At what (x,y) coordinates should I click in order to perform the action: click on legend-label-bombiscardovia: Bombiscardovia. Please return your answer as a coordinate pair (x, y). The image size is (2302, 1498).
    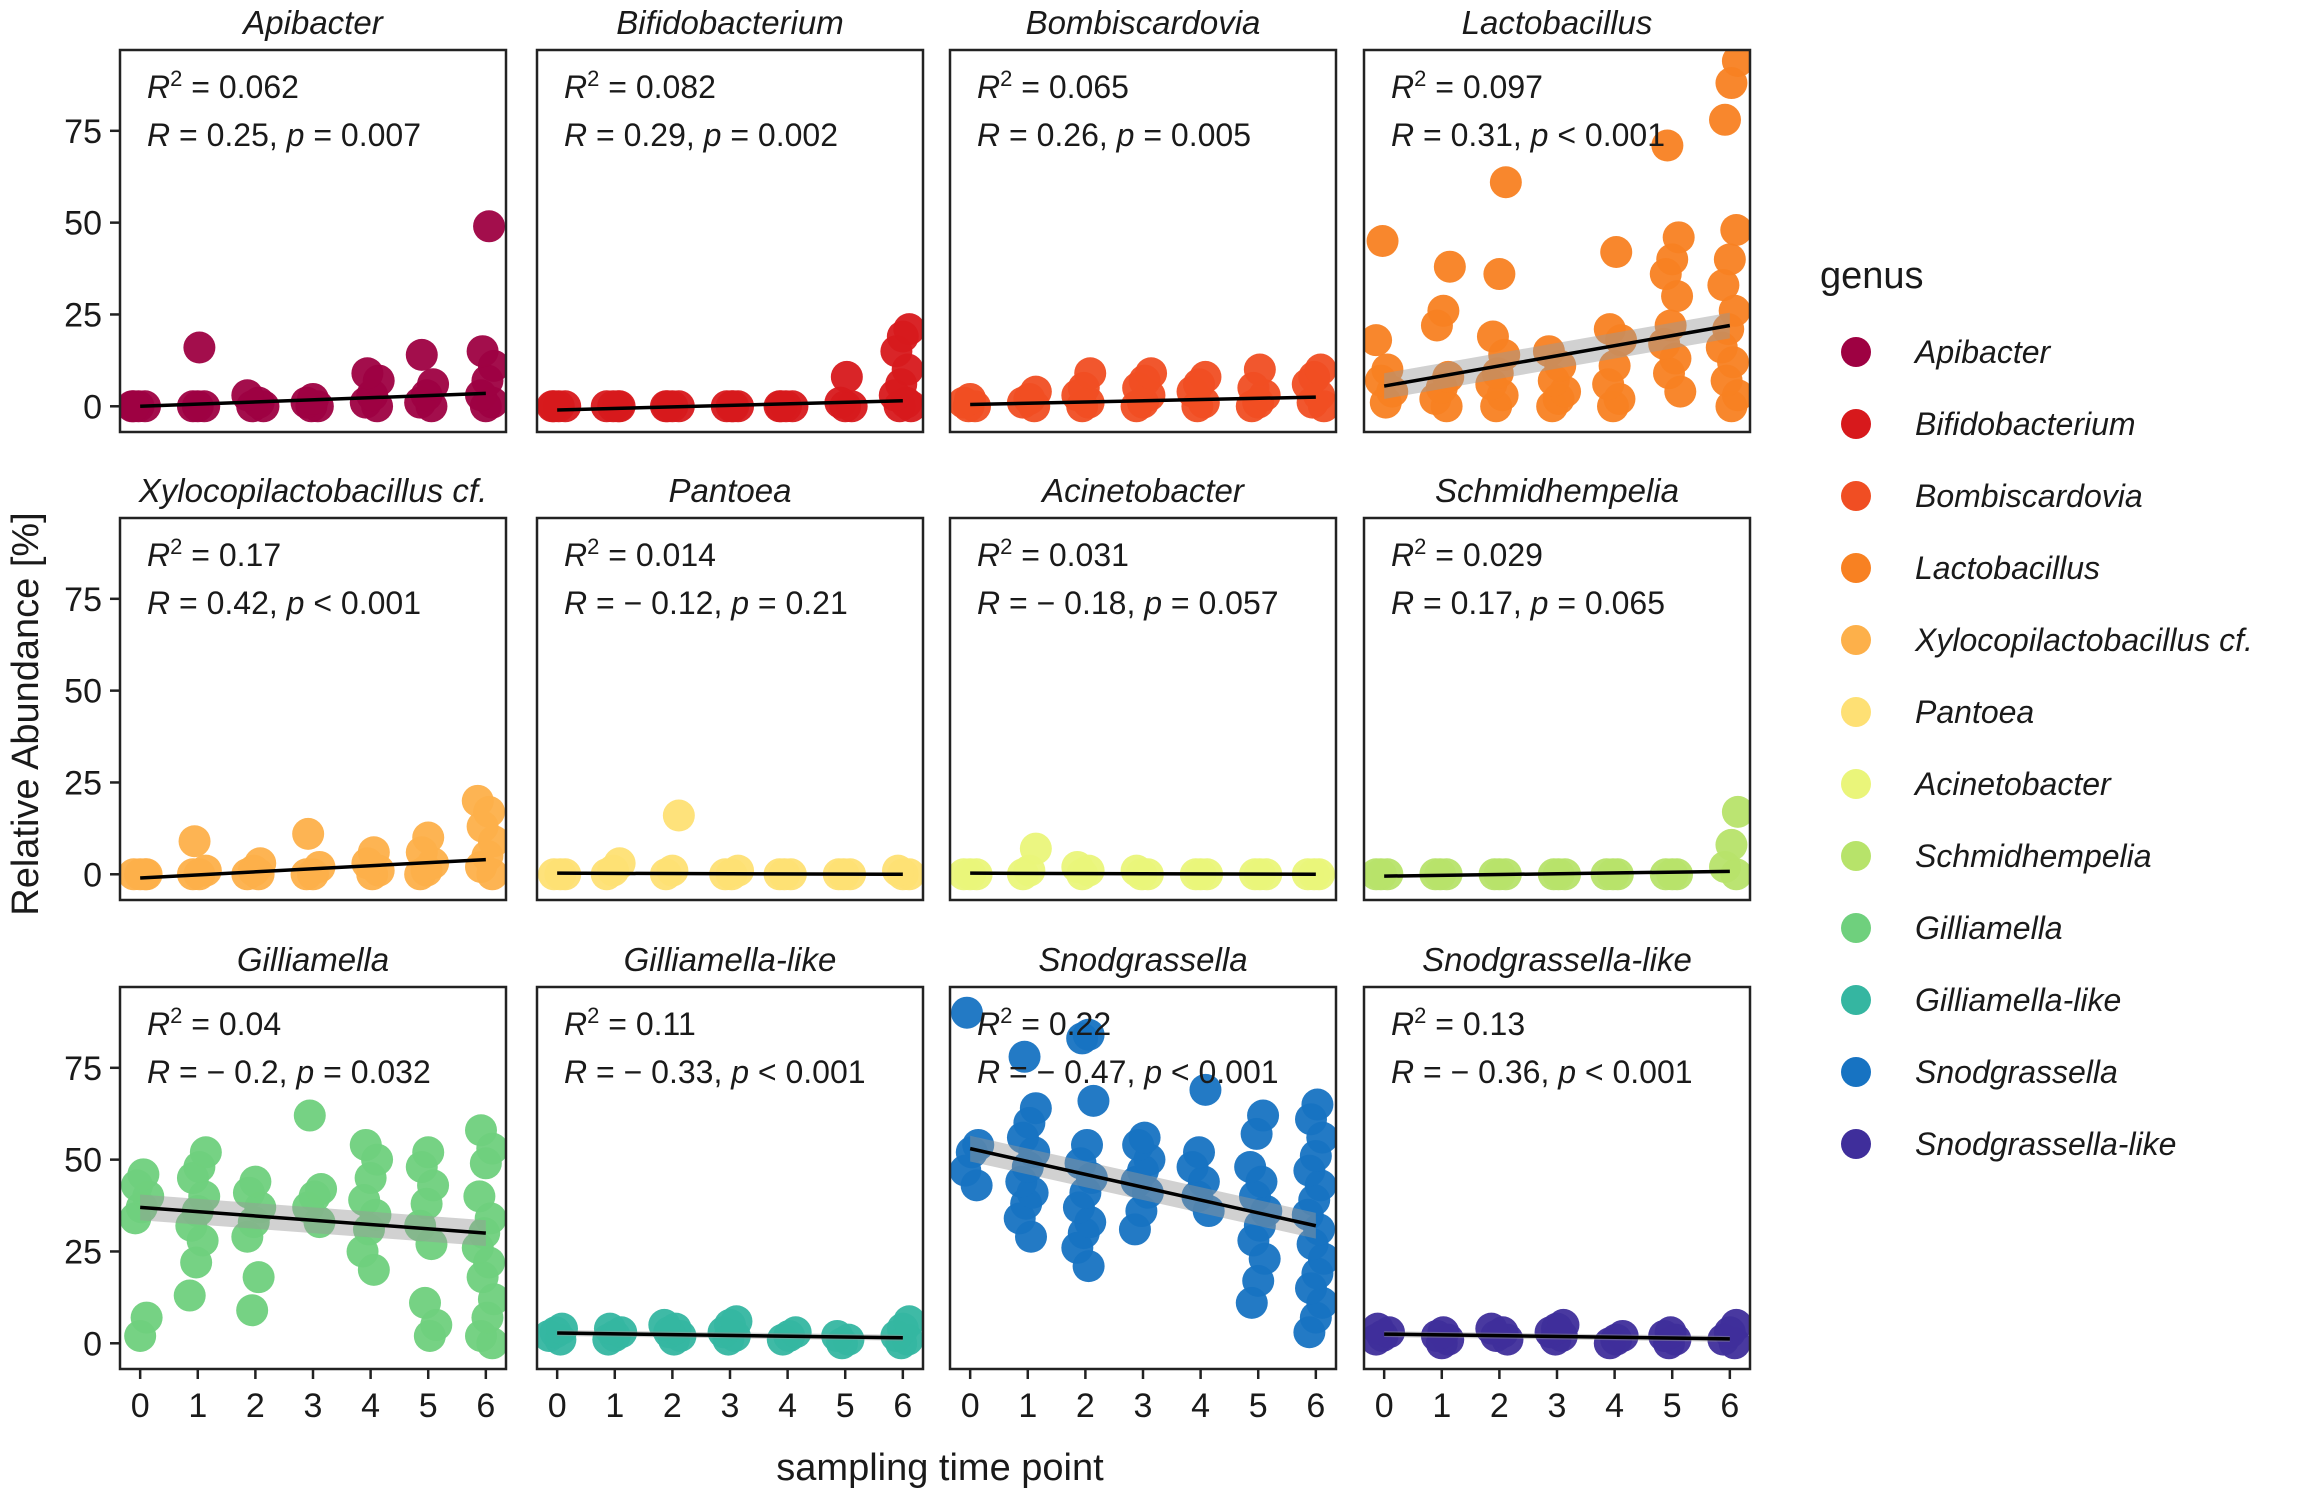
    Looking at the image, I should click on (2029, 496).